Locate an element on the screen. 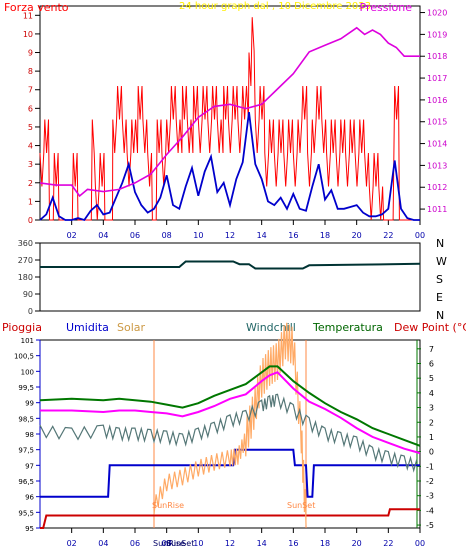 This screenshot has width=466, height=555. climate-x-tick-label: 02 is located at coordinates (72, 543).